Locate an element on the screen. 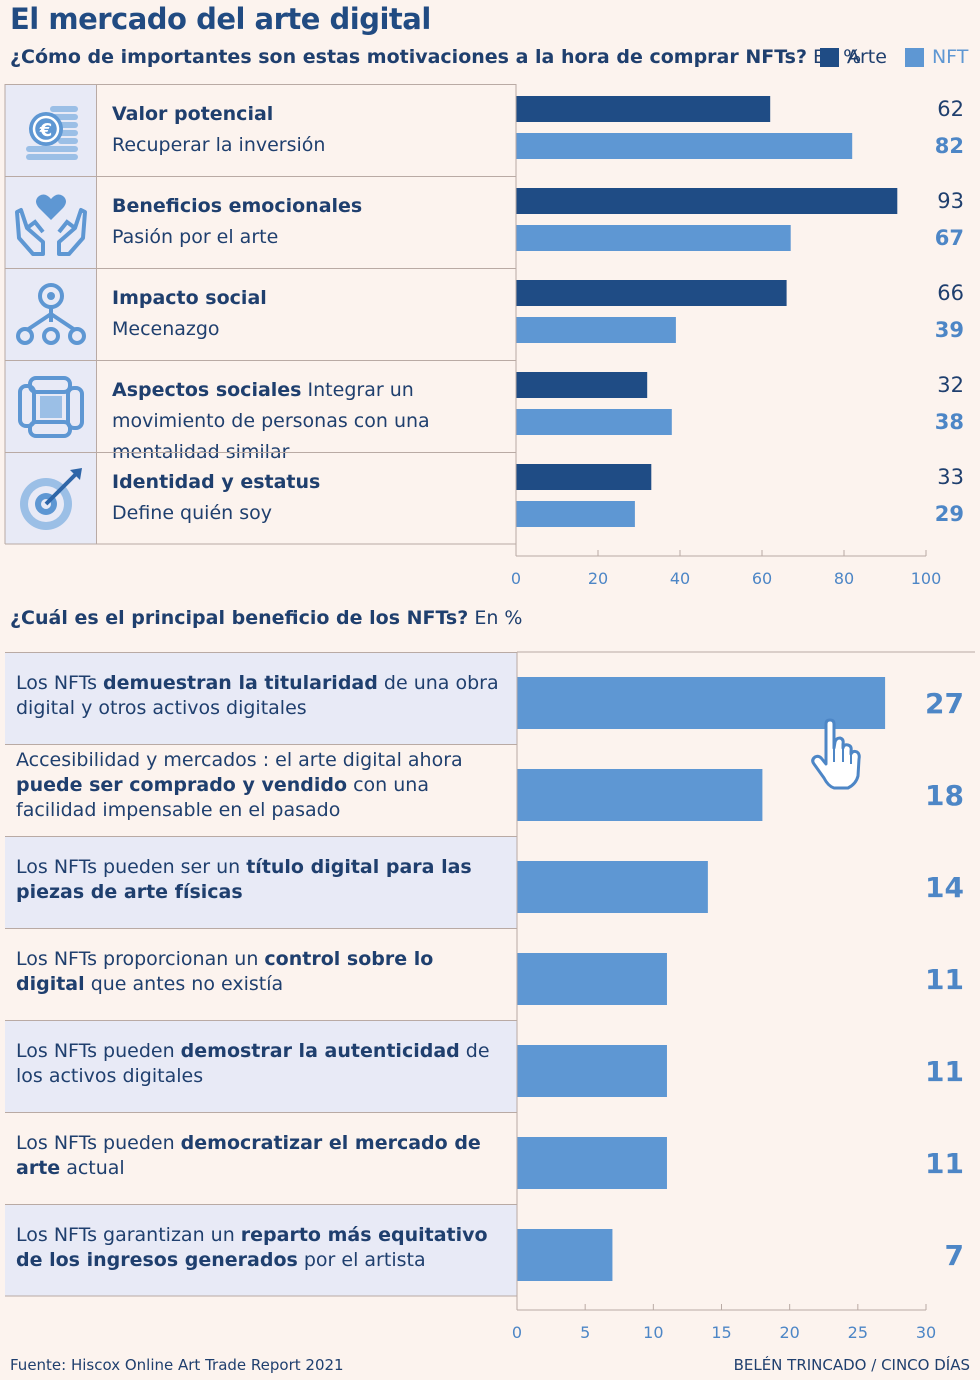 The width and height of the screenshot is (980, 1380). motivation-label-text: Pasión por el arte is located at coordinates (195, 237).